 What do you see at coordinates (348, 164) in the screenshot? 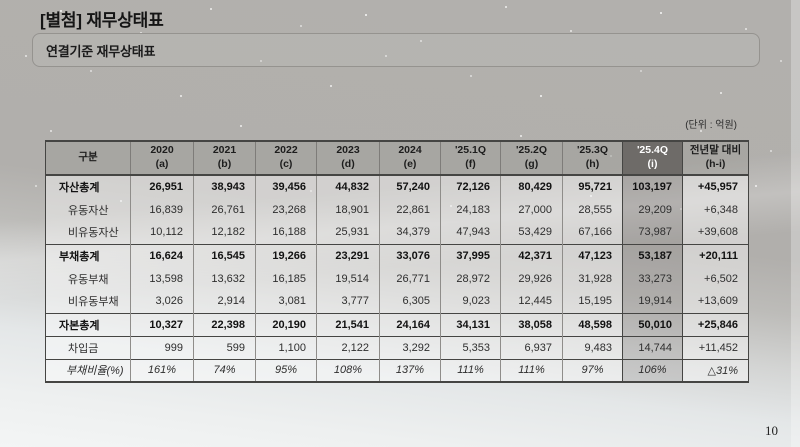
I see `column-header-sublabel: (d)` at bounding box center [348, 164].